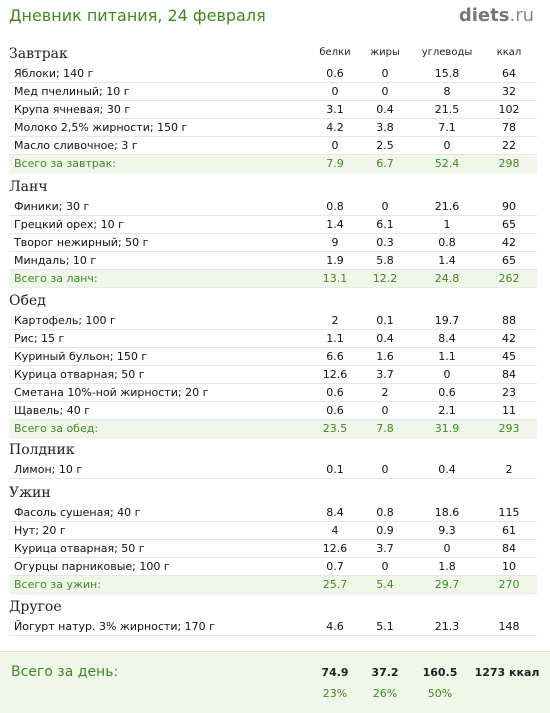 The height and width of the screenshot is (713, 550). Describe the element at coordinates (273, 261) in the screenshot. I see `food-row: Миндаль; 10 г 1.9 5.8 1.4 65` at that location.